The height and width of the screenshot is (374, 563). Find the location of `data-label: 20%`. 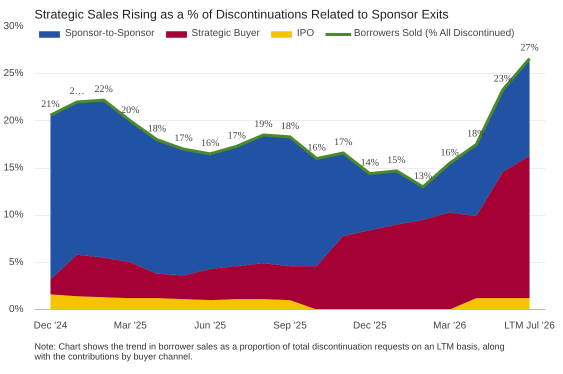

data-label: 20% is located at coordinates (130, 110).